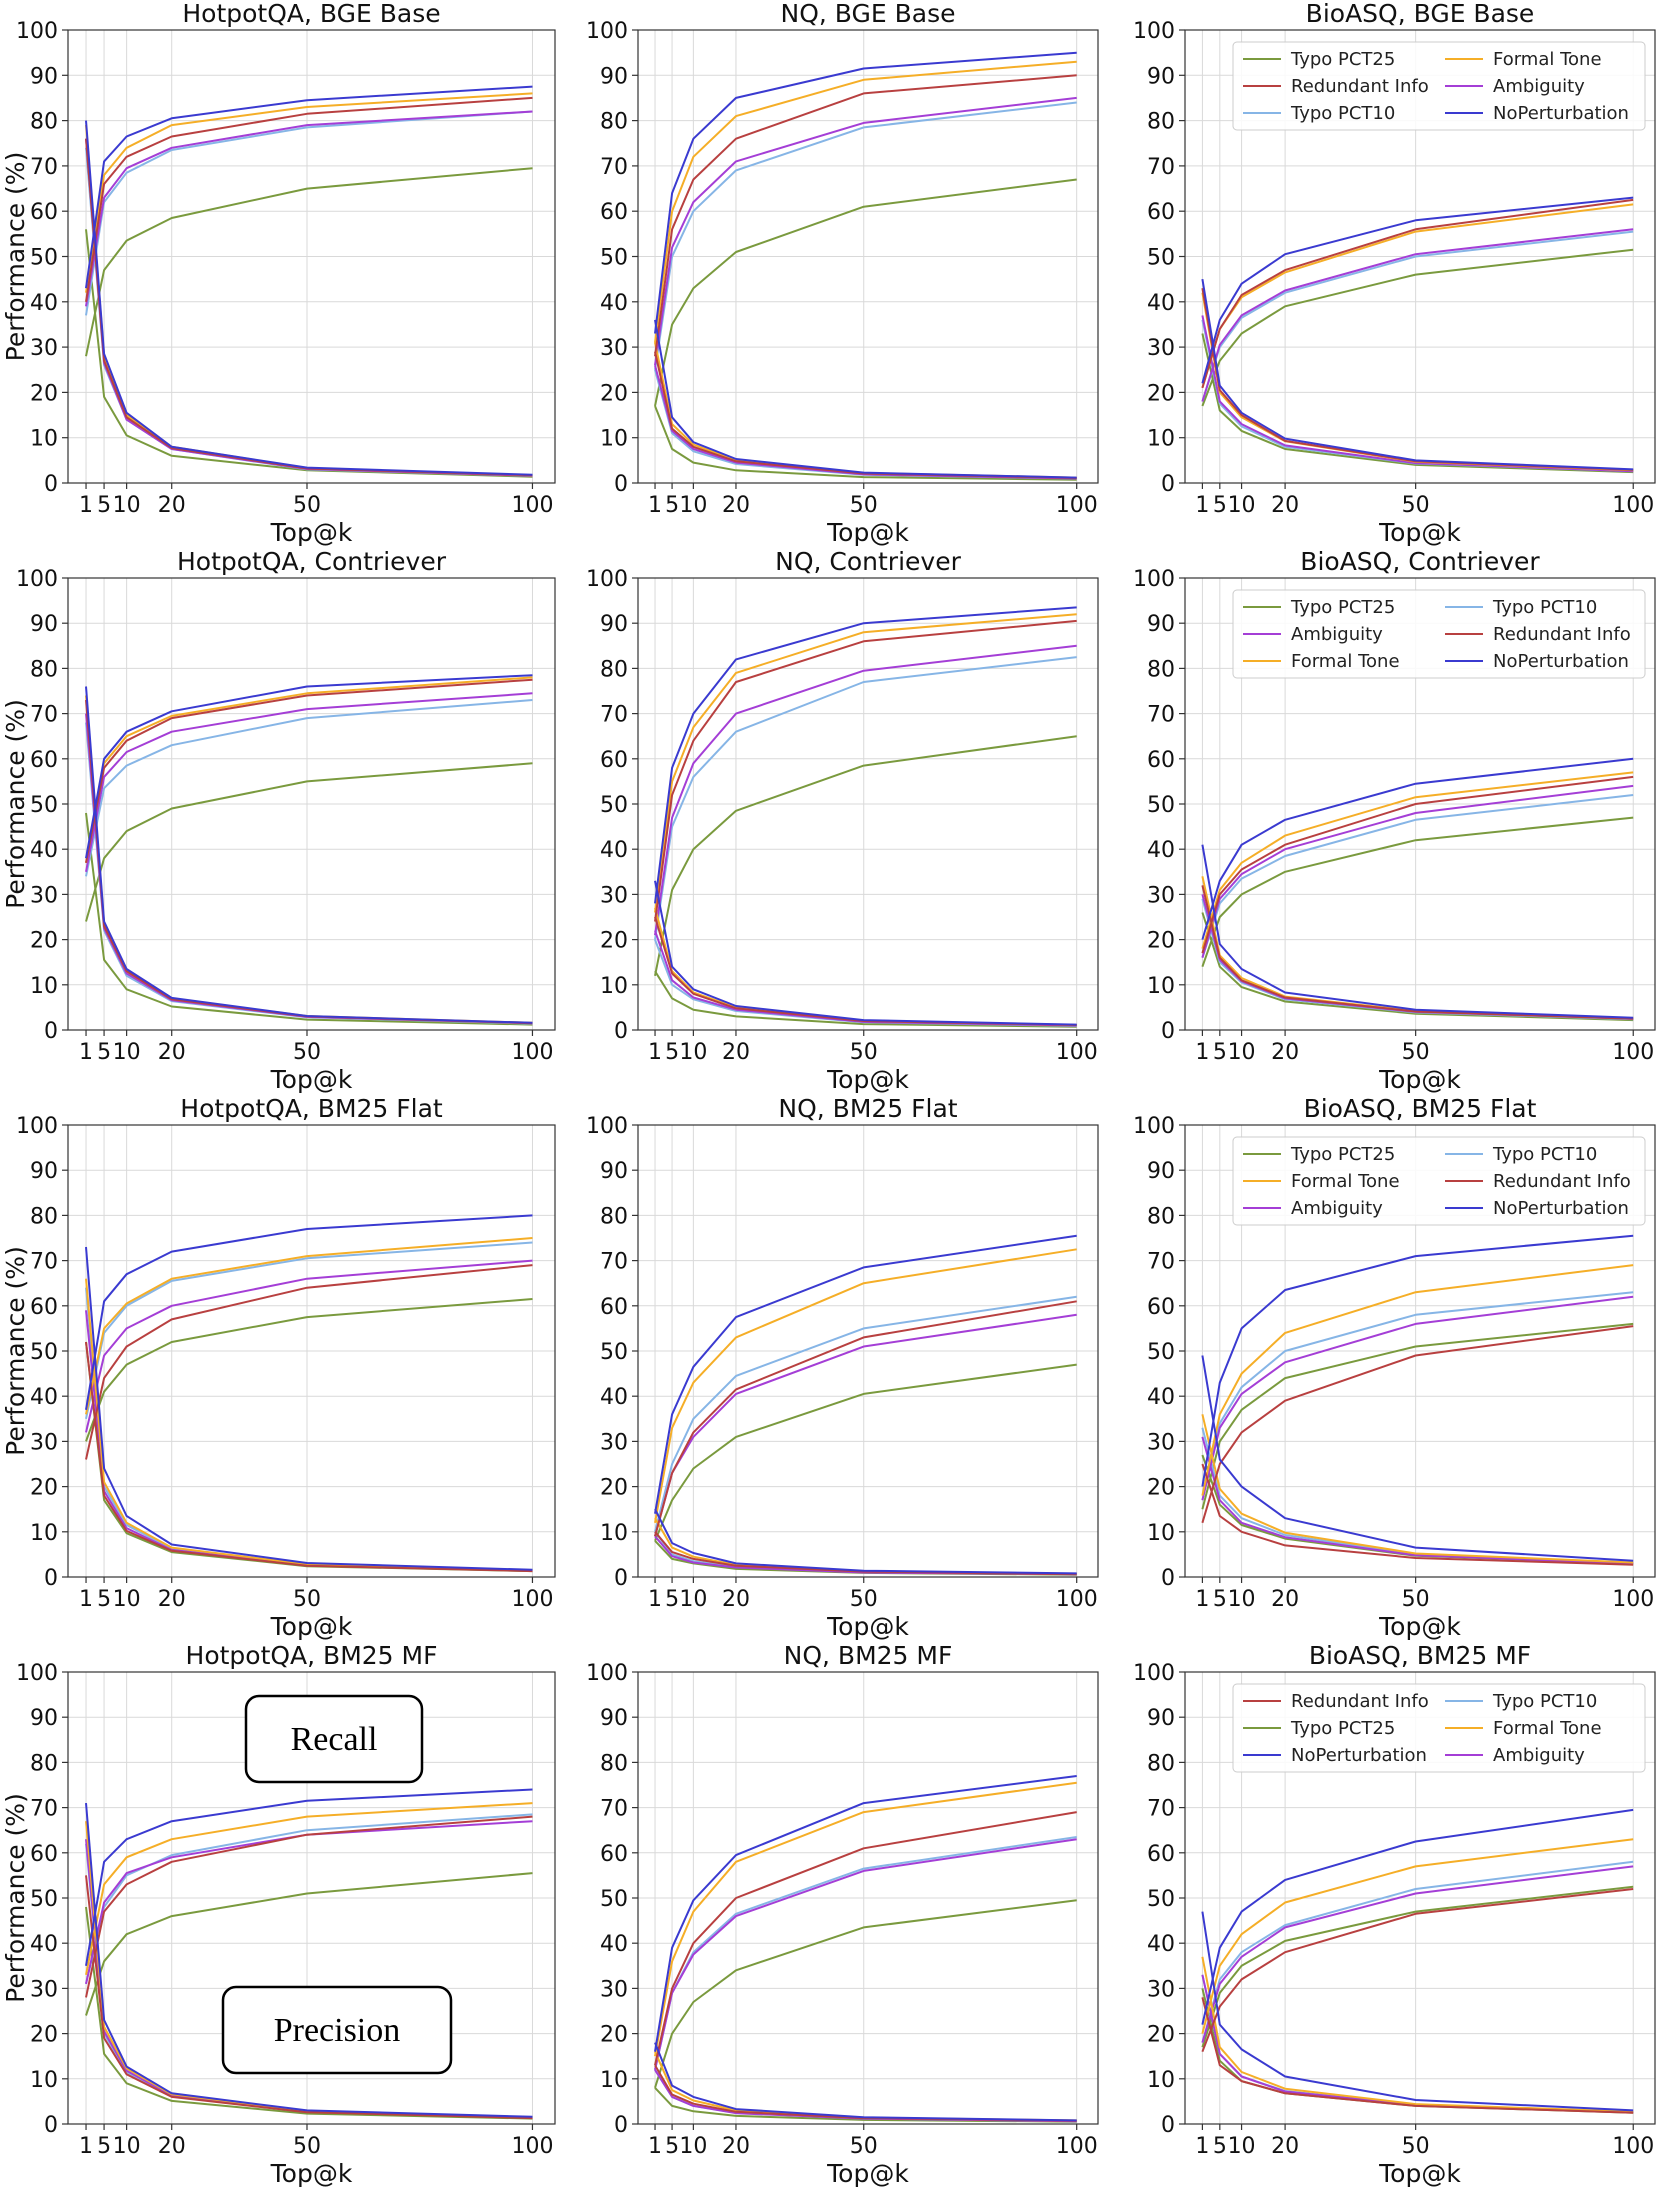 This screenshot has height=2193, width=1661. I want to click on chart-title: NQ, Contriever, so click(868, 561).